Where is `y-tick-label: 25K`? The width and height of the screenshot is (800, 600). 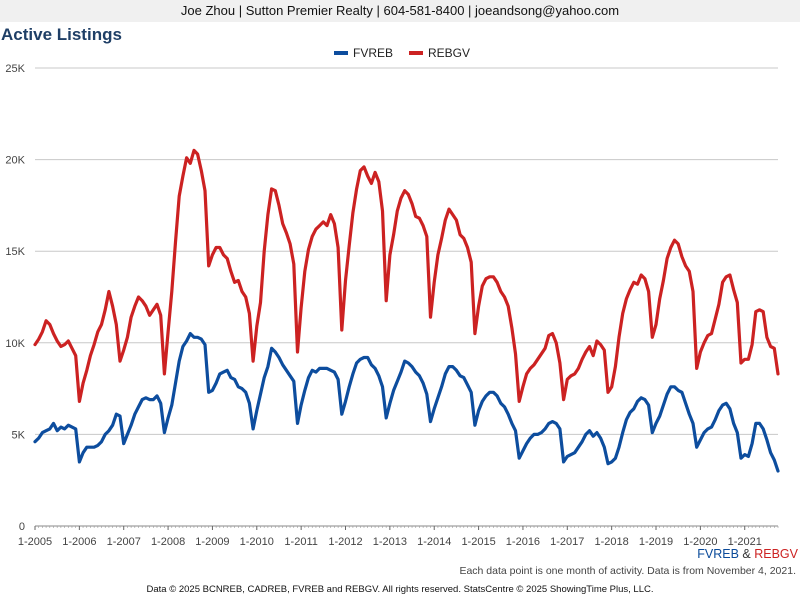
y-tick-label: 25K is located at coordinates (15, 69).